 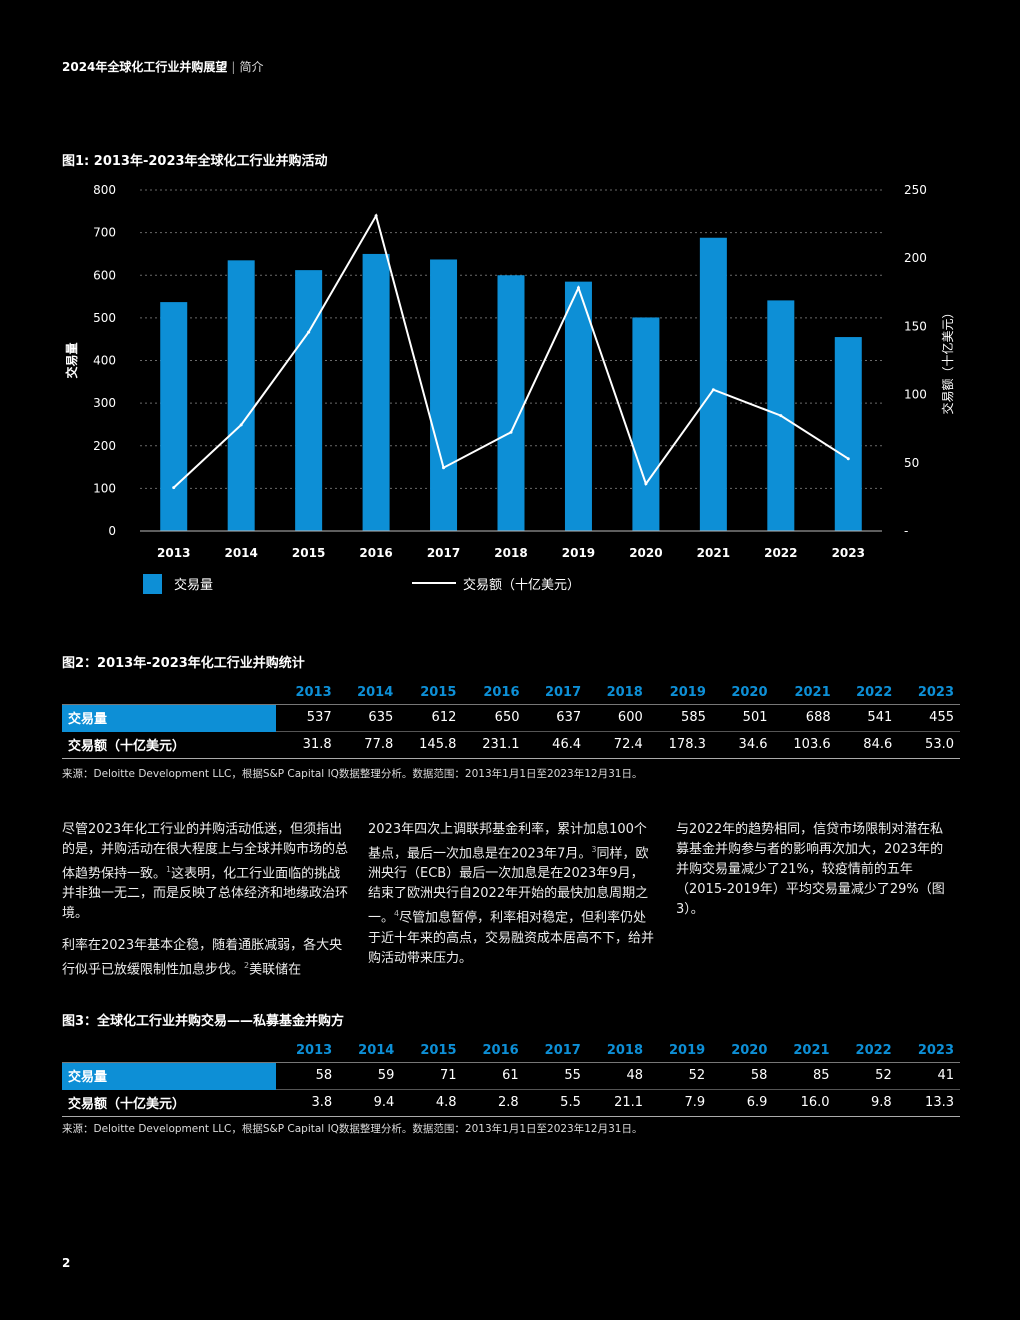 What do you see at coordinates (104, 318) in the screenshot?
I see `y-tick-label: 500` at bounding box center [104, 318].